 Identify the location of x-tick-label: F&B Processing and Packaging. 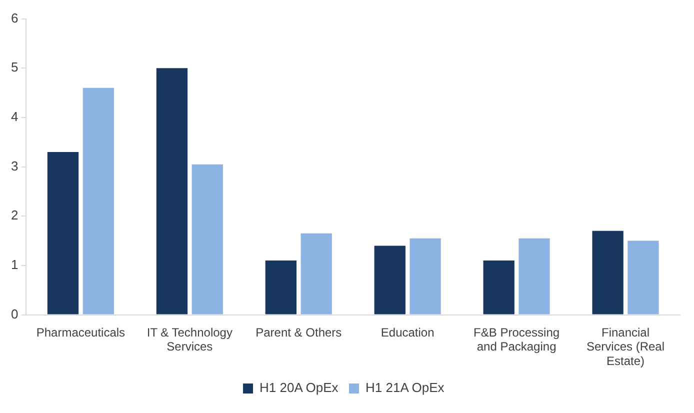
(517, 339).